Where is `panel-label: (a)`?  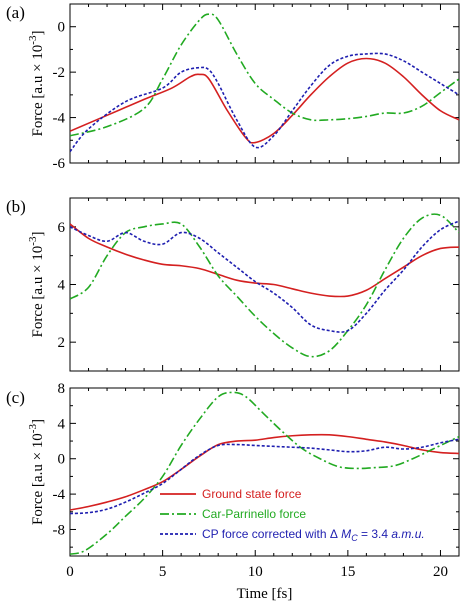 panel-label: (a) is located at coordinates (15, 12).